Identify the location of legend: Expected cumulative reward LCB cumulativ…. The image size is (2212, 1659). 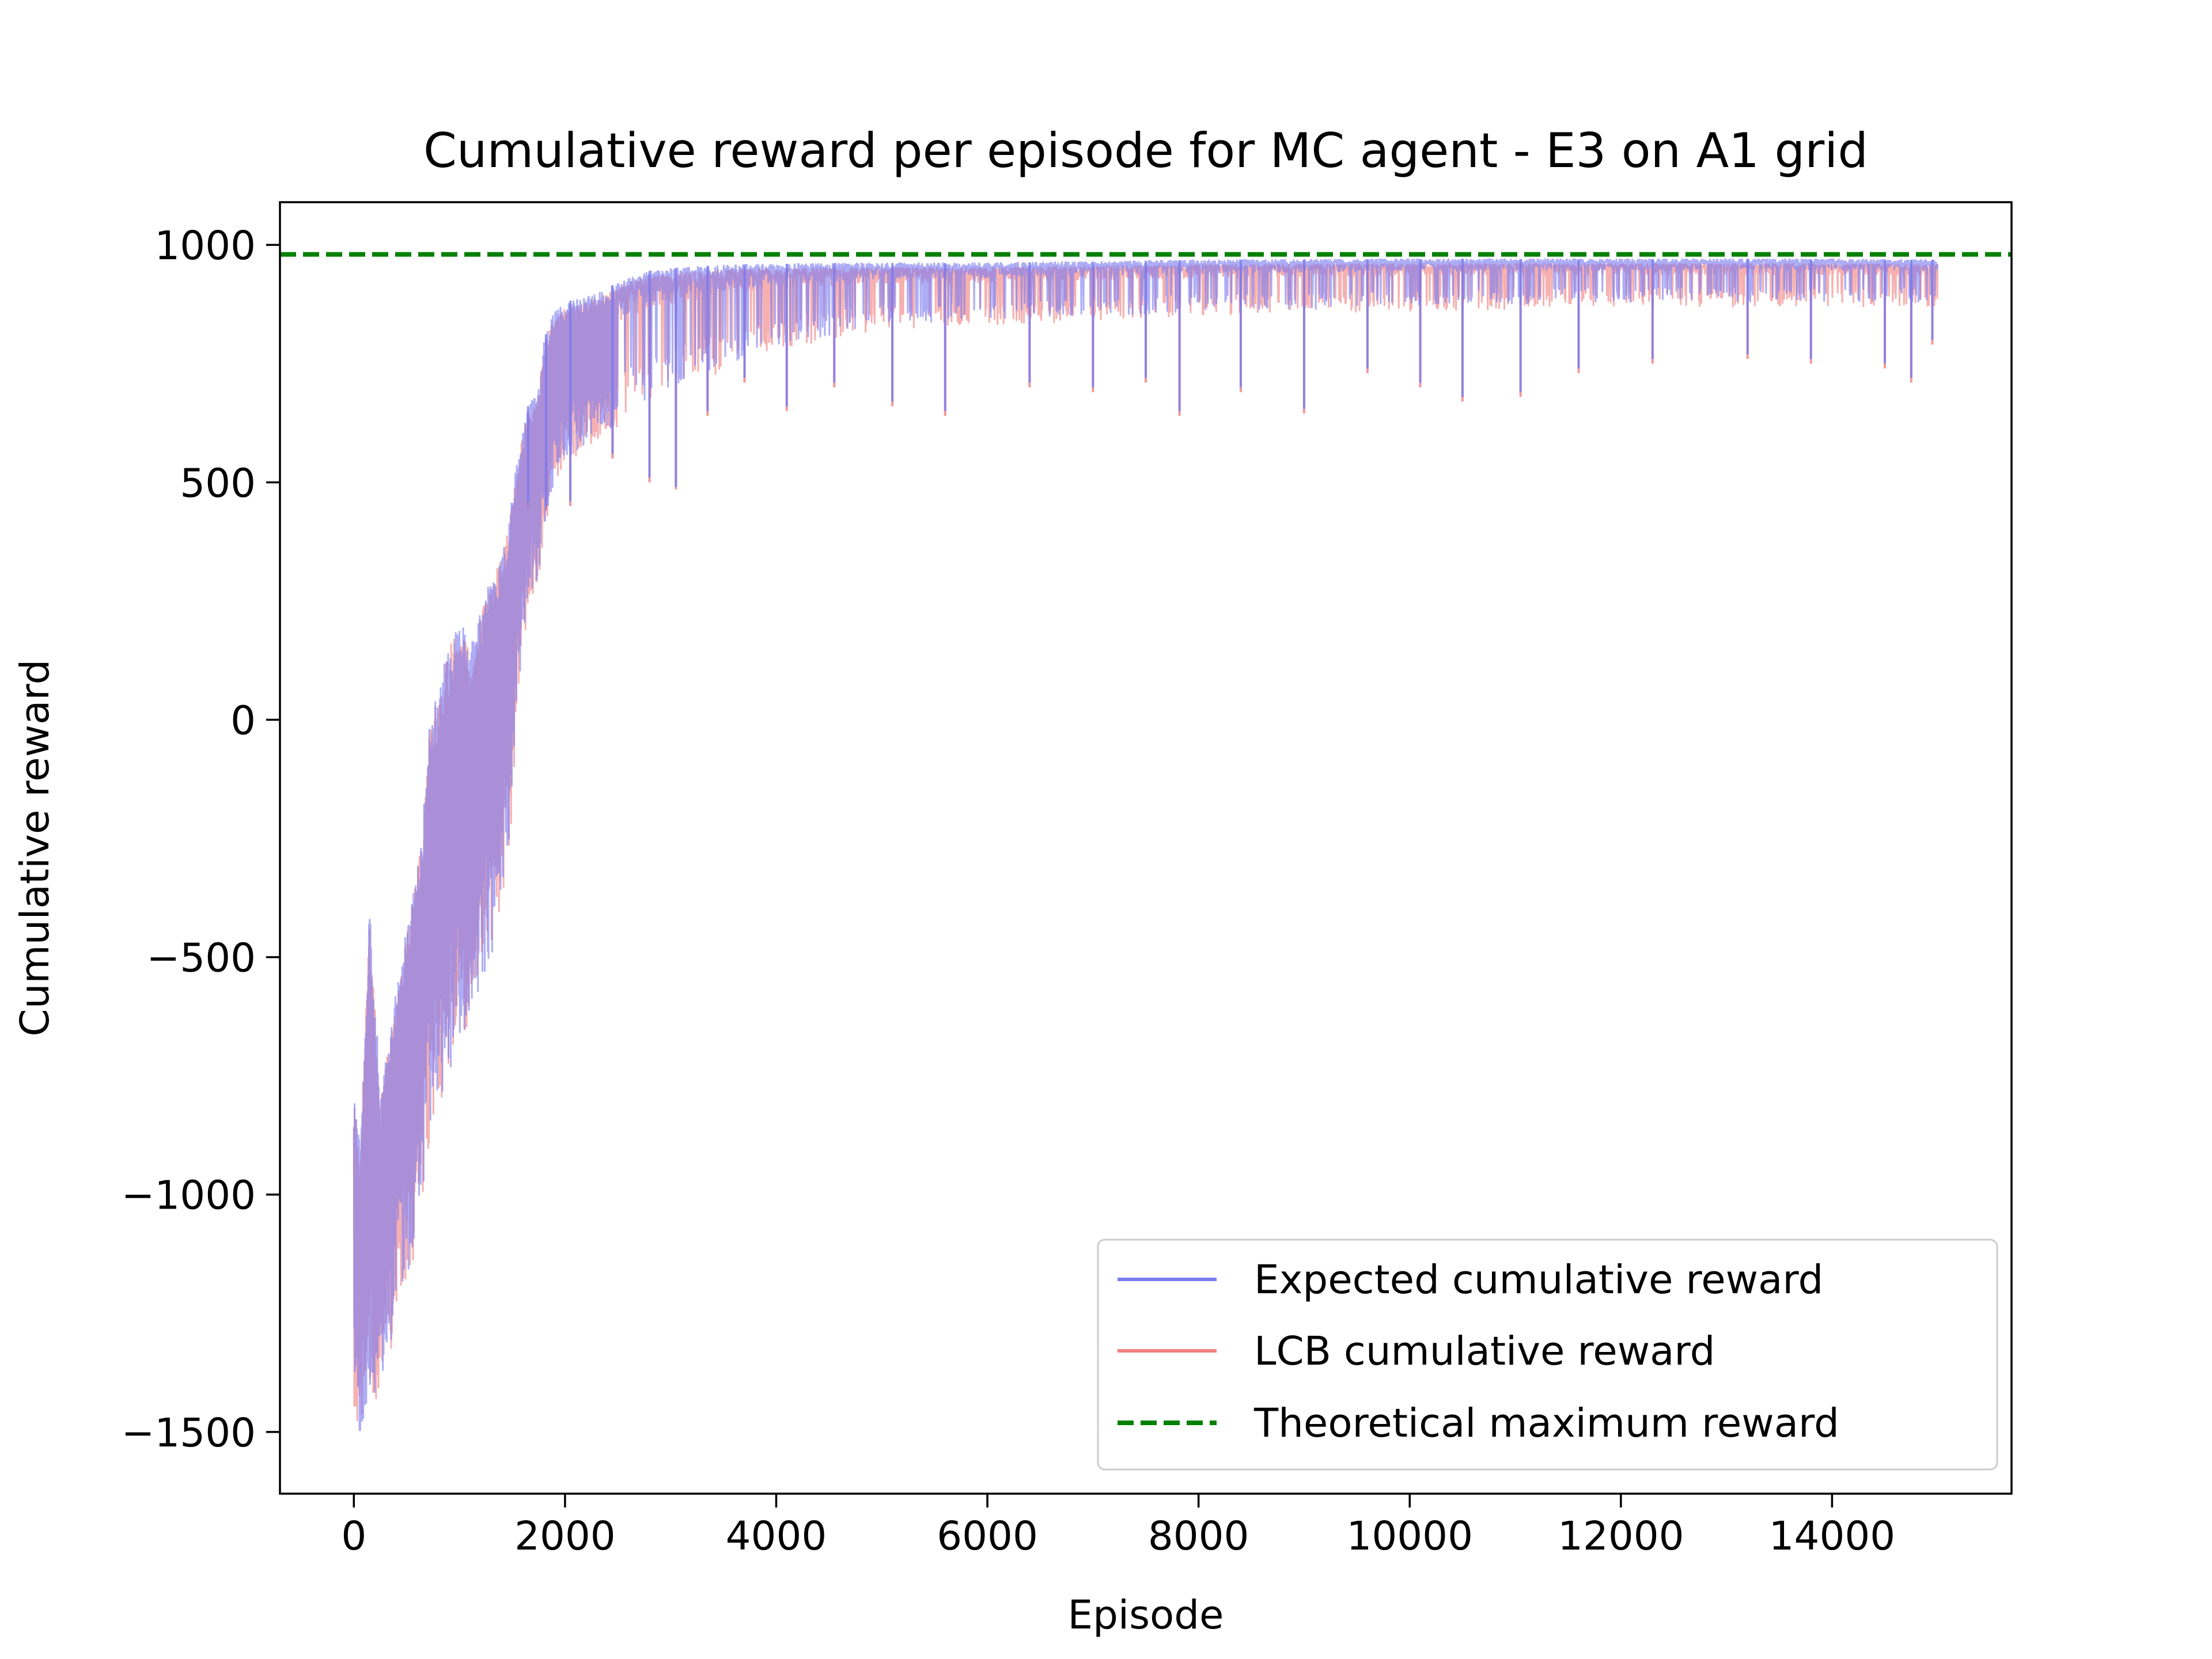
(1547, 1354).